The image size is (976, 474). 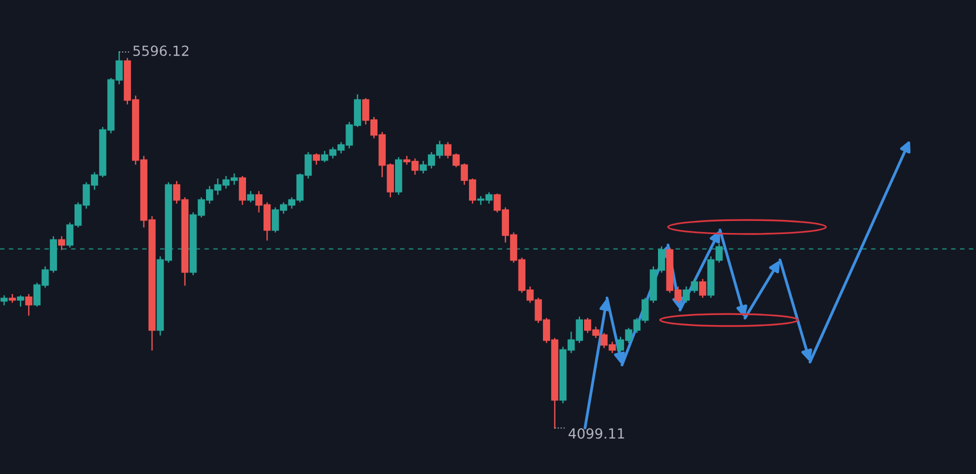 I want to click on annotation: 5596.12, so click(x=160, y=51).